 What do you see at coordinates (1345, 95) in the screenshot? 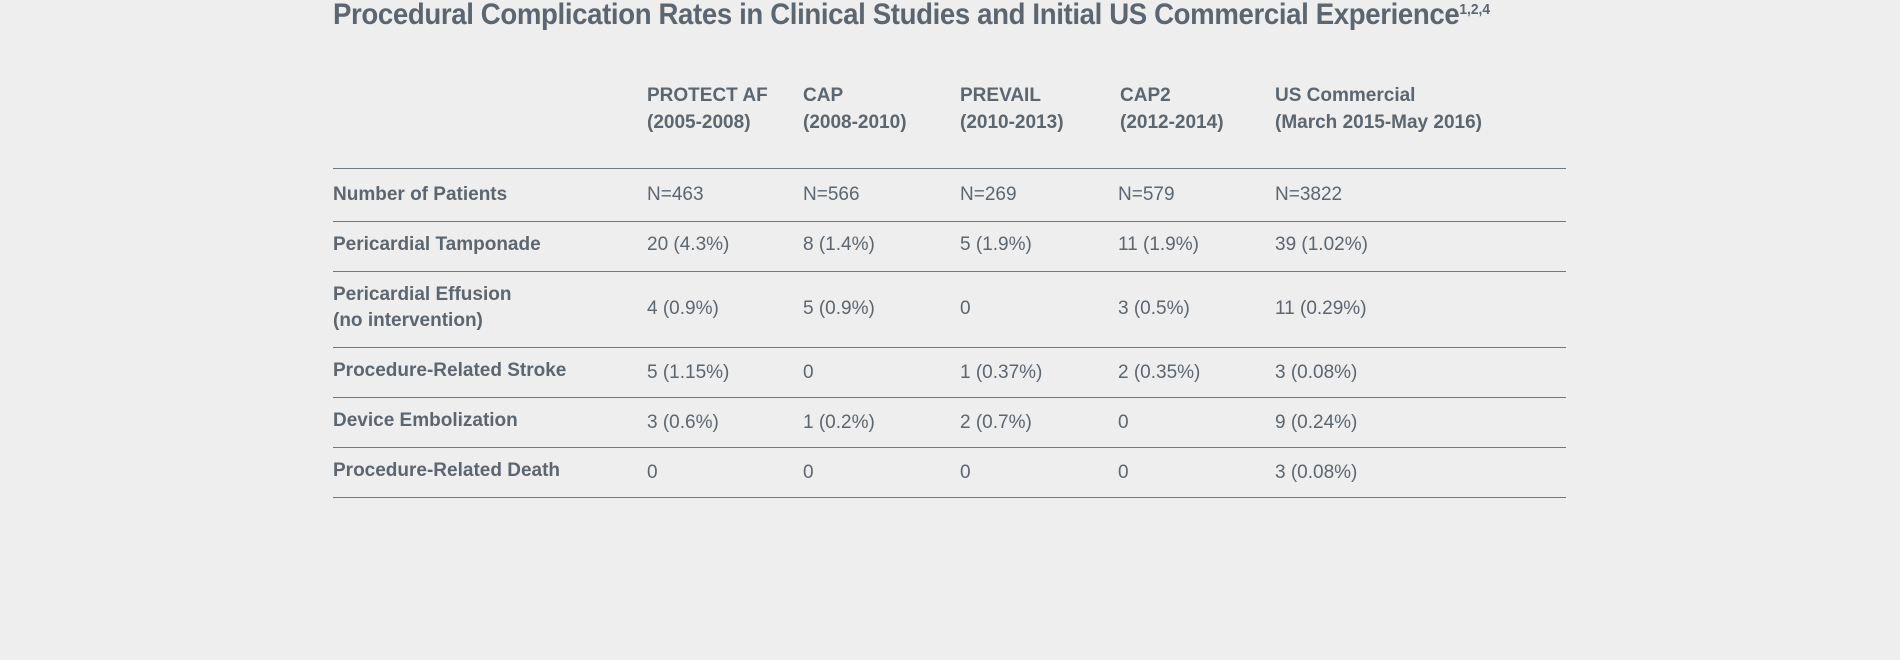
I see `column-name: US Commercial` at bounding box center [1345, 95].